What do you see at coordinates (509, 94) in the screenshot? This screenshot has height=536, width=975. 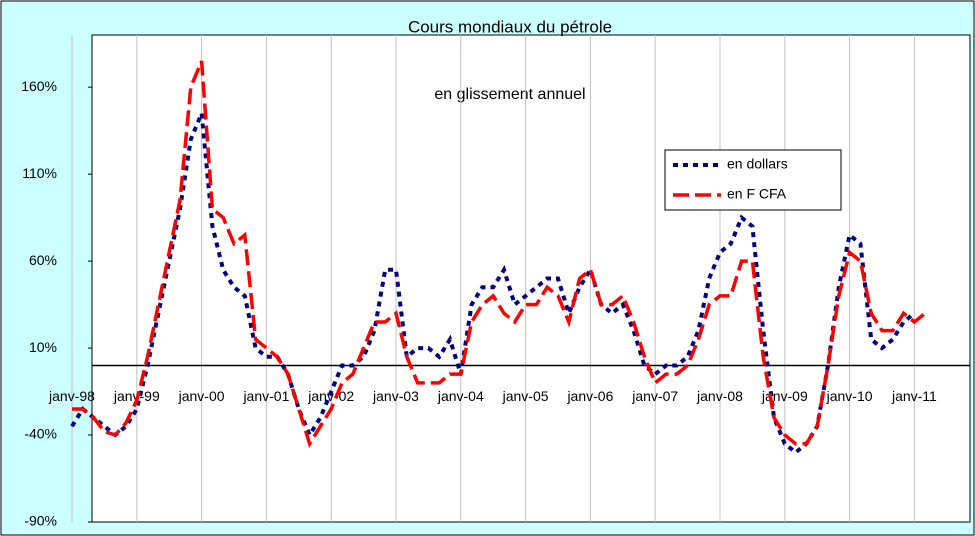 I see `annotation: en glissement annuel` at bounding box center [509, 94].